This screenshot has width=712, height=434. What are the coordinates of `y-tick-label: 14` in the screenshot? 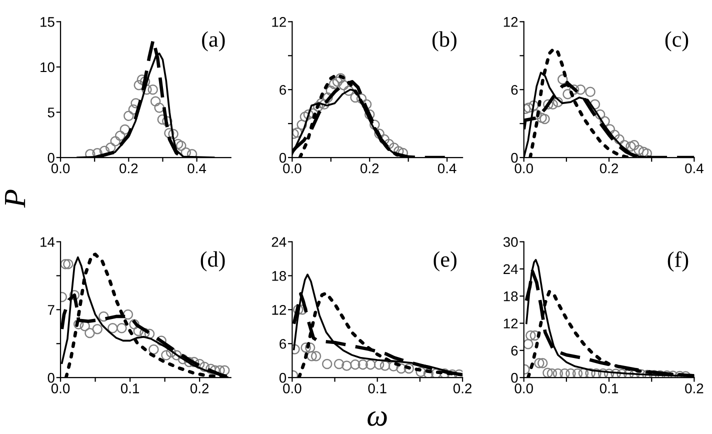 It's located at (47, 242).